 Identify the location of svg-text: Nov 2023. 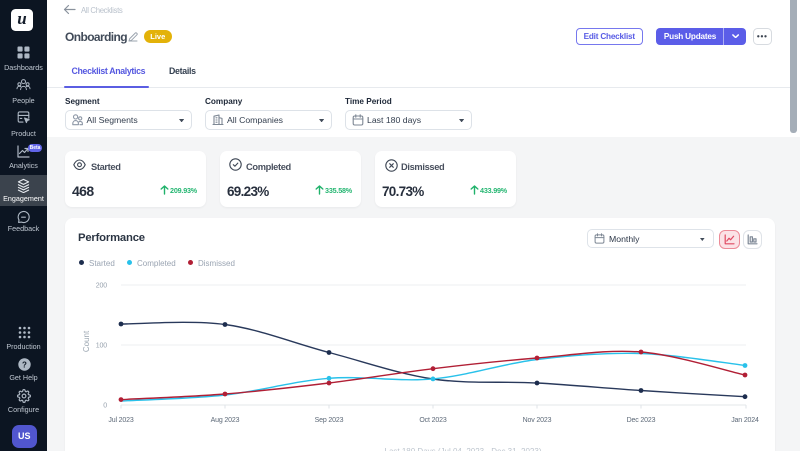
(537, 420).